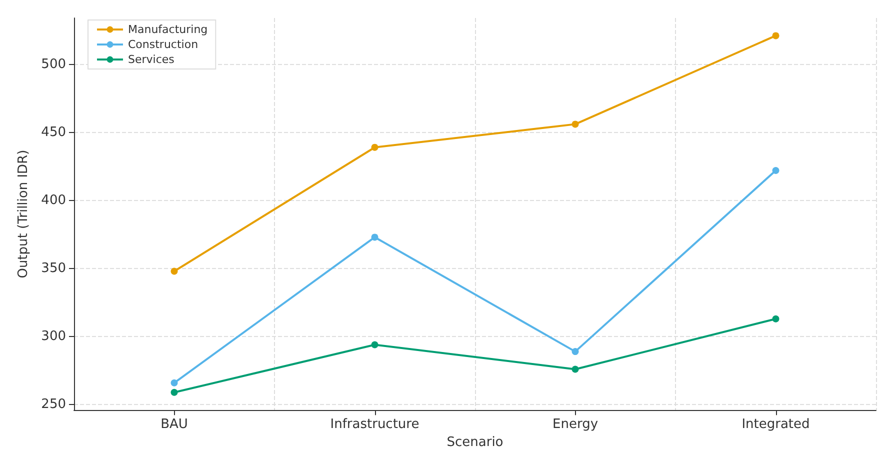  What do you see at coordinates (23, 214) in the screenshot?
I see `y-axis-title: Output (Trillion IDR)` at bounding box center [23, 214].